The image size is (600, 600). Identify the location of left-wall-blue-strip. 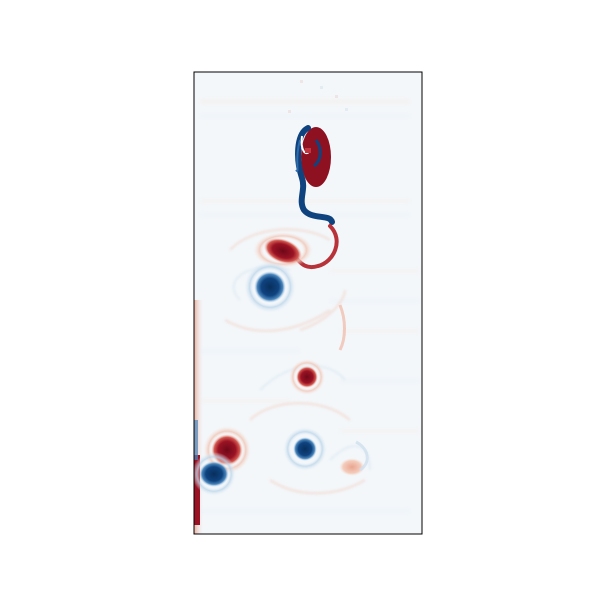
(196, 440).